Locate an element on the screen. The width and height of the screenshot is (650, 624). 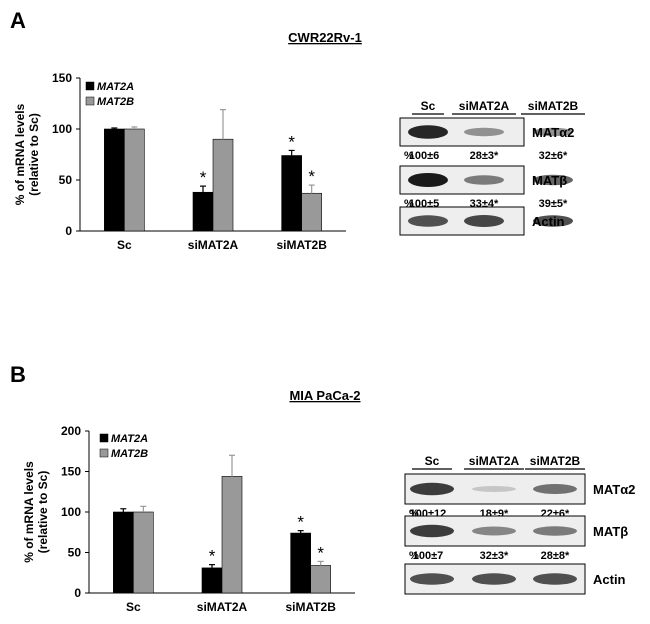
panel-title: CWR22Rv-1 is located at coordinates (325, 37).